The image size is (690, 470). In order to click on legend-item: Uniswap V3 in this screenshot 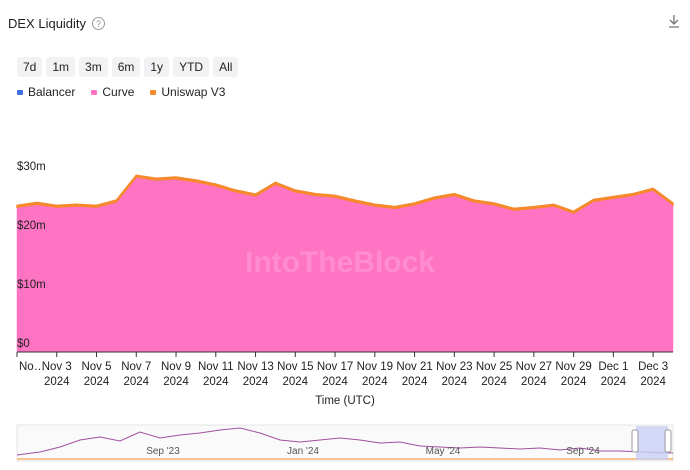, I will do `click(187, 92)`.